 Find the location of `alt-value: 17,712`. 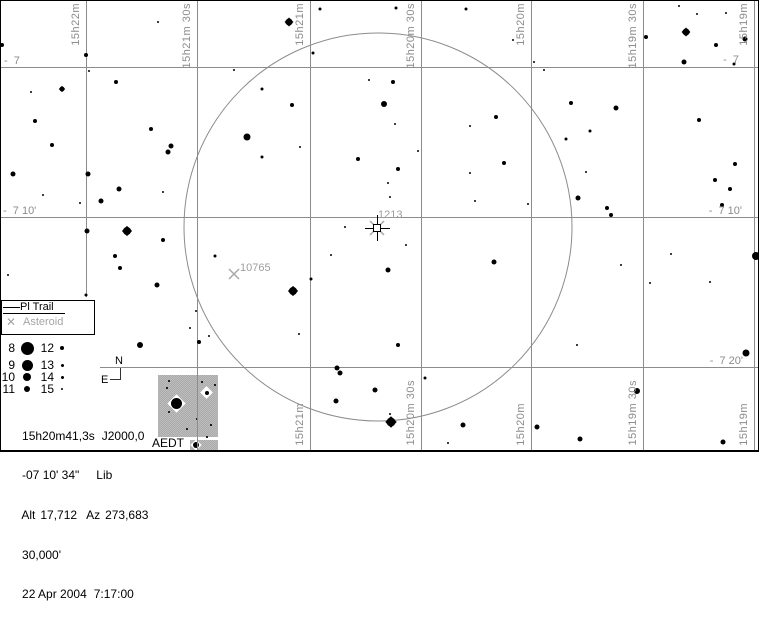

alt-value: 17,712 is located at coordinates (59, 515).